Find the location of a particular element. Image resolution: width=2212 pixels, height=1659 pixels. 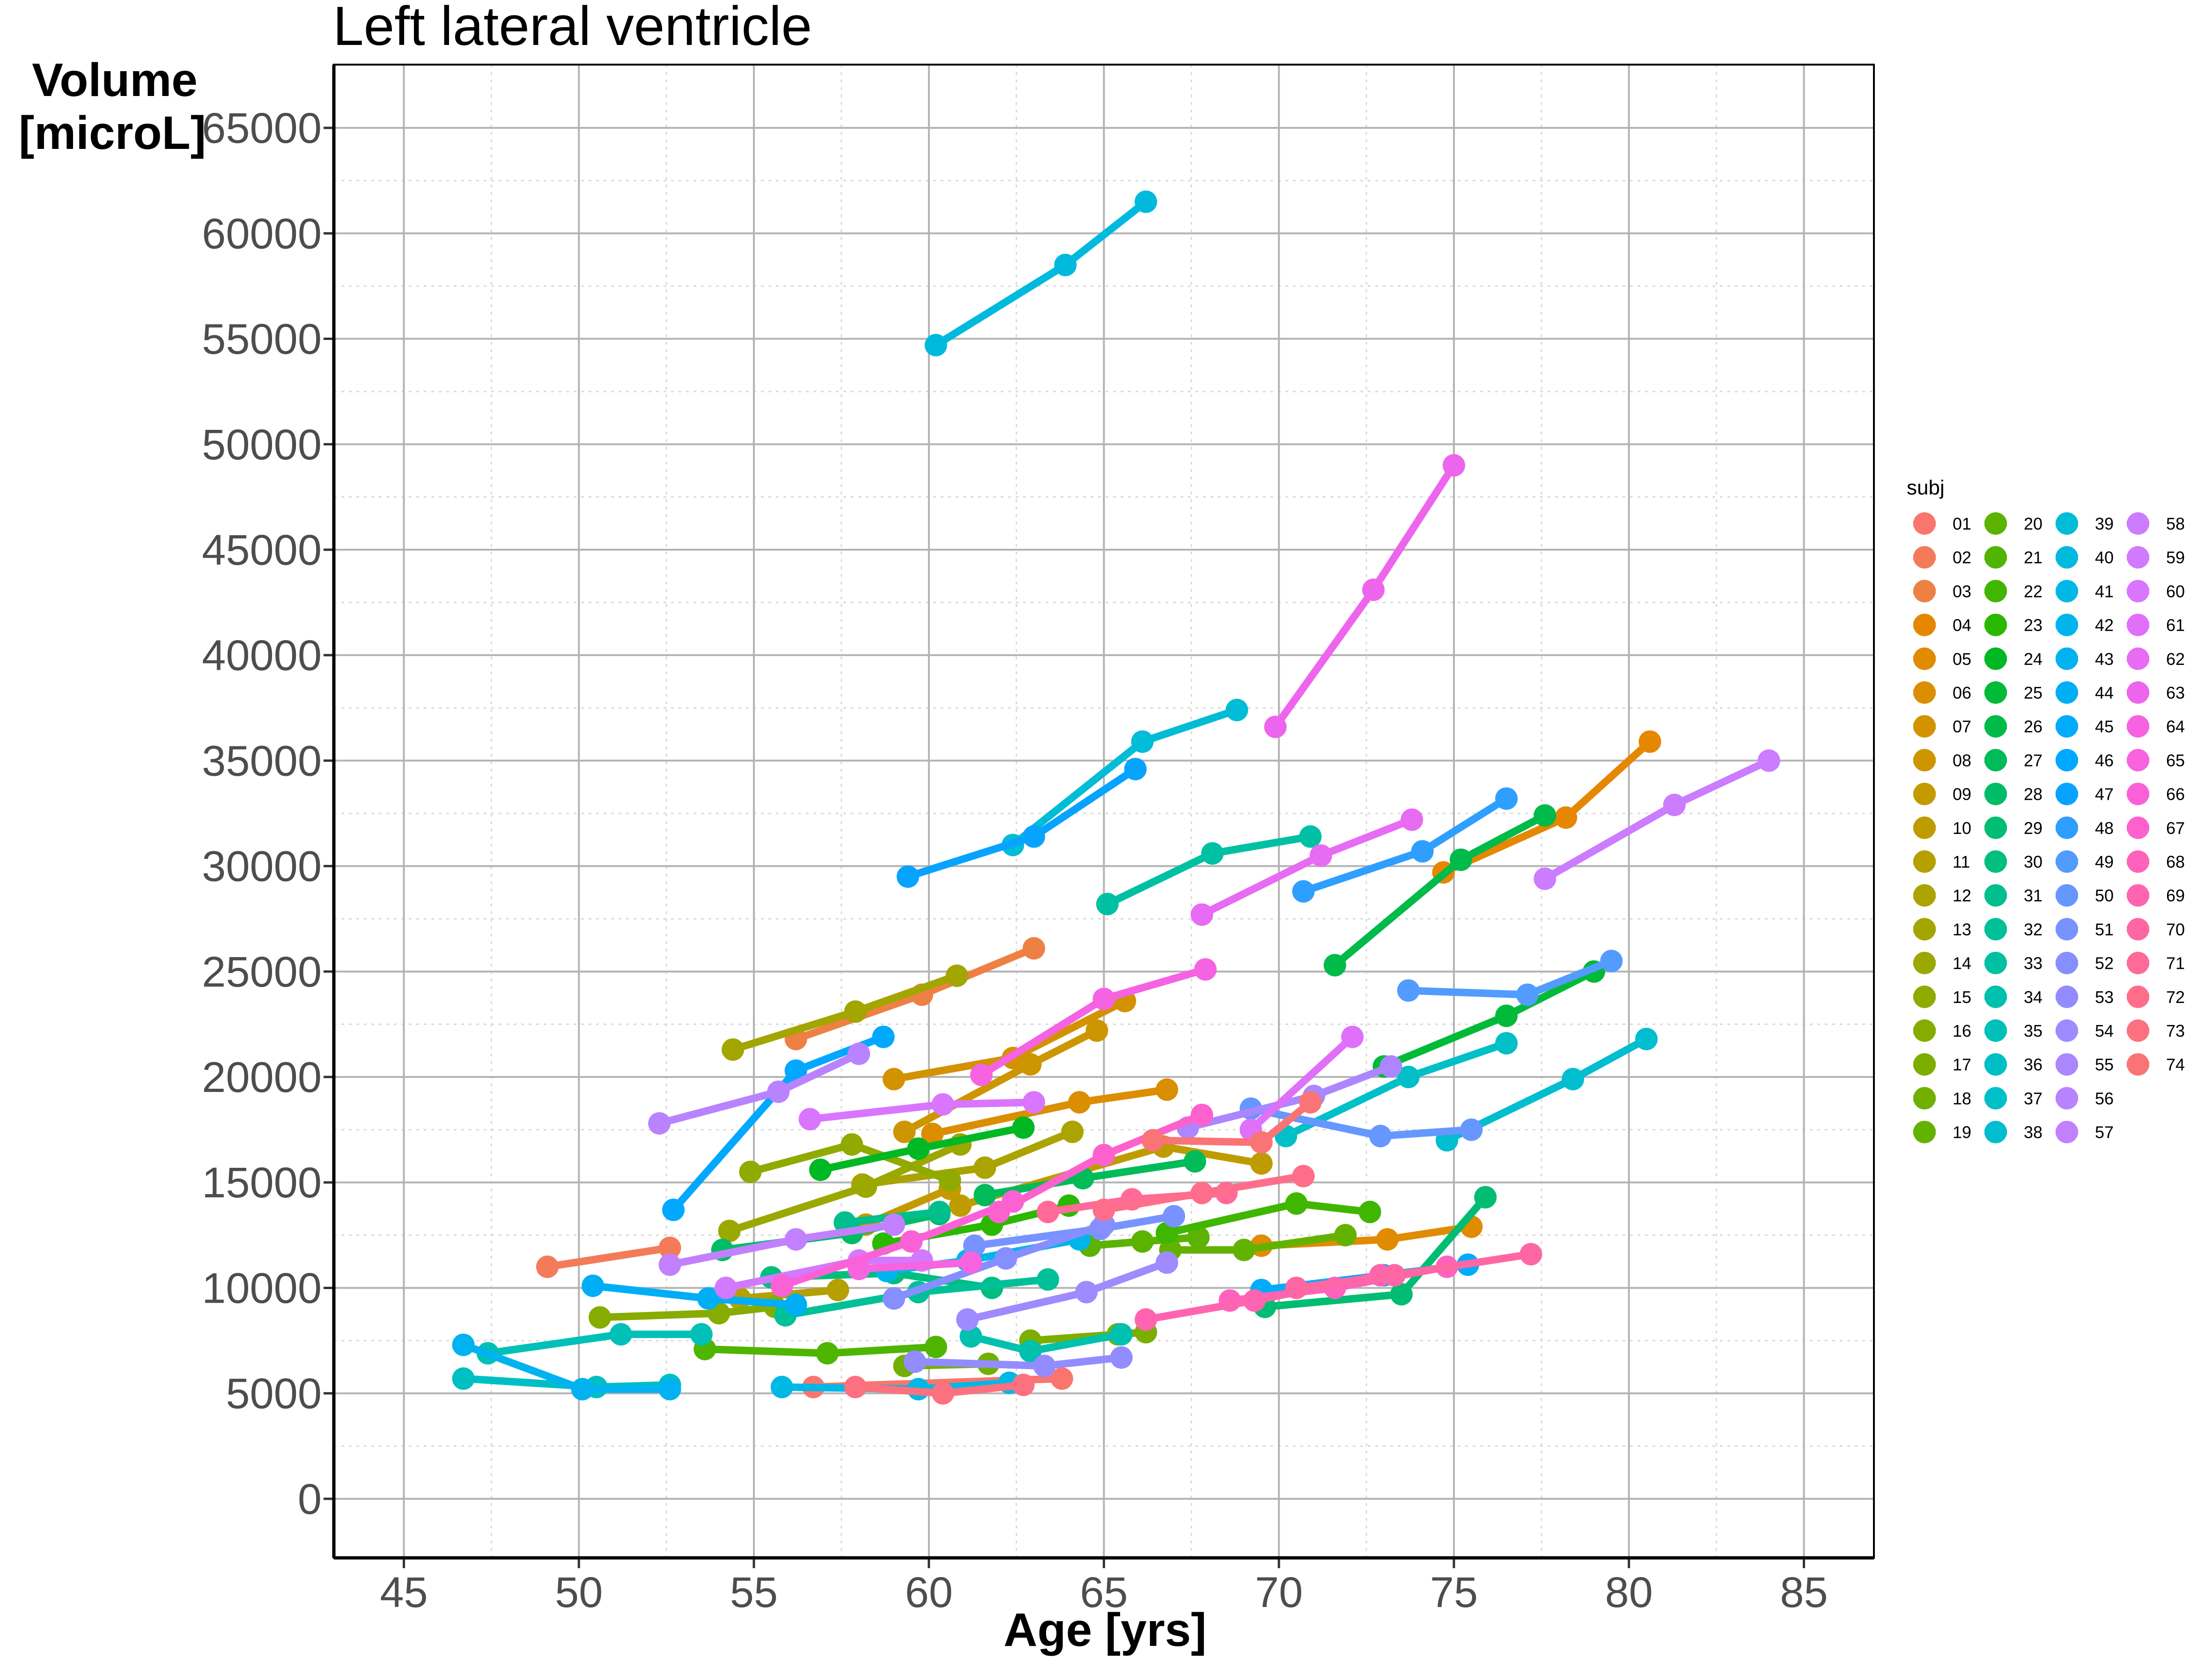

chart-title: Left lateral ventricle is located at coordinates (573, 28).